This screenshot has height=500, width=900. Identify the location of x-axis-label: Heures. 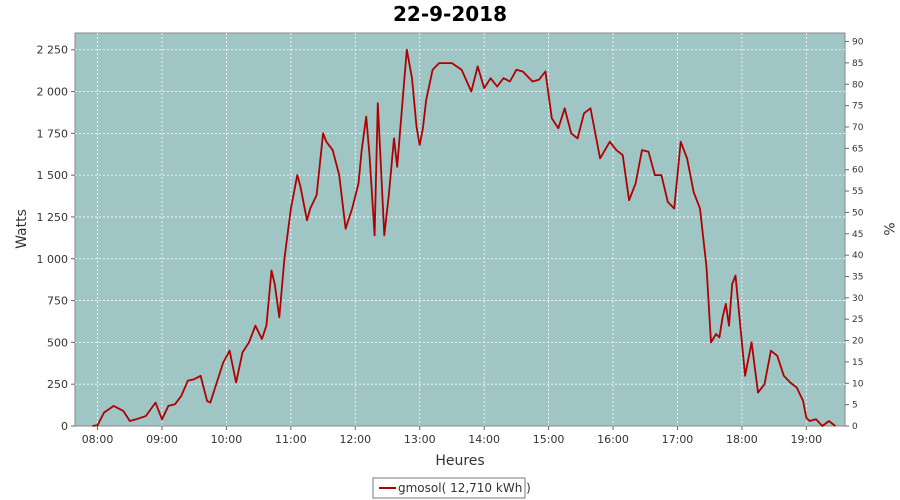
(459, 461).